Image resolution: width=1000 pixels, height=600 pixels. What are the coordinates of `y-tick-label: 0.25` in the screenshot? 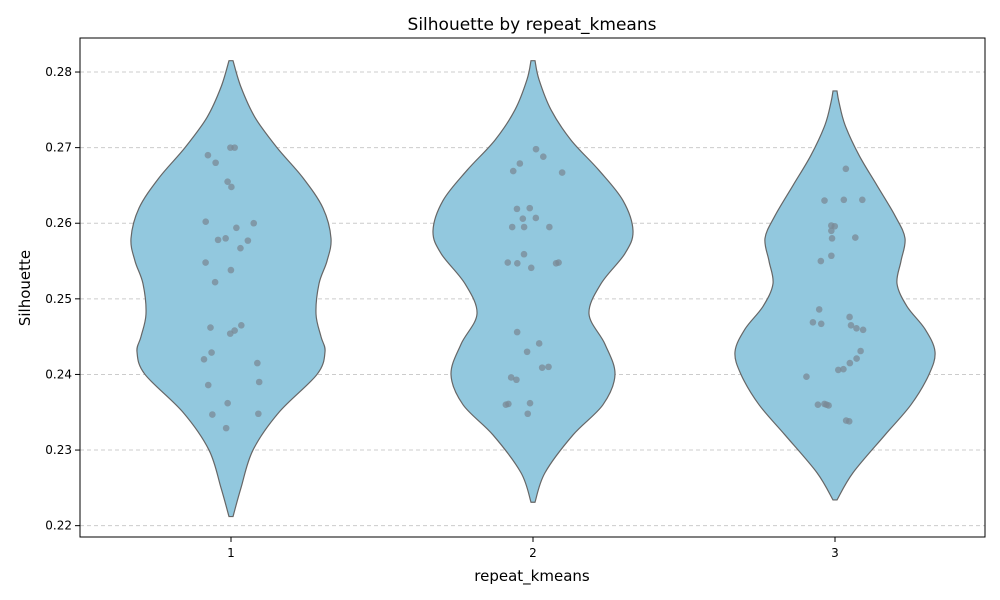 It's located at (58, 299).